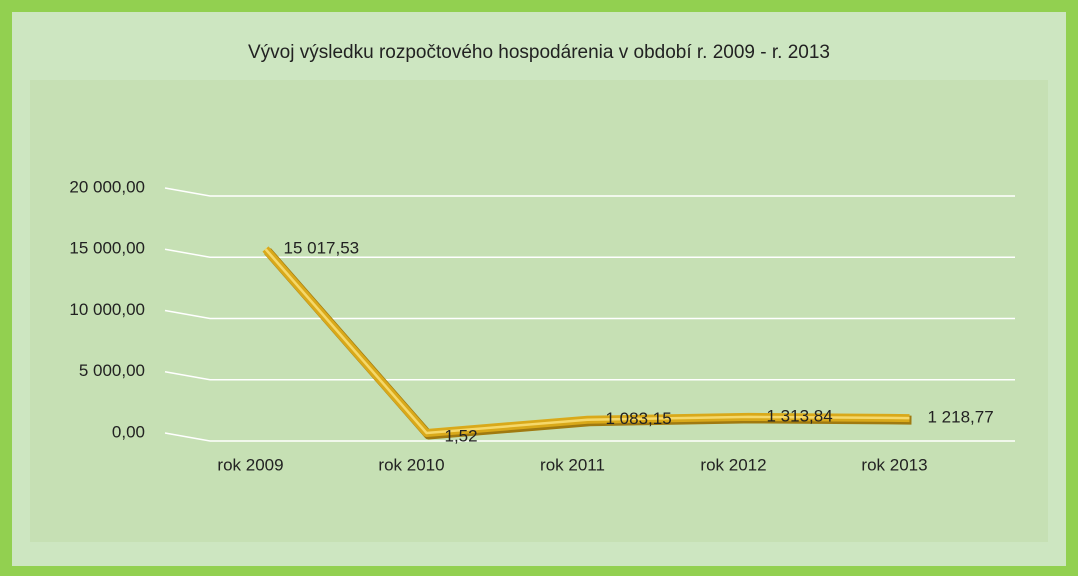  I want to click on data-label: 1 313,84, so click(800, 415).